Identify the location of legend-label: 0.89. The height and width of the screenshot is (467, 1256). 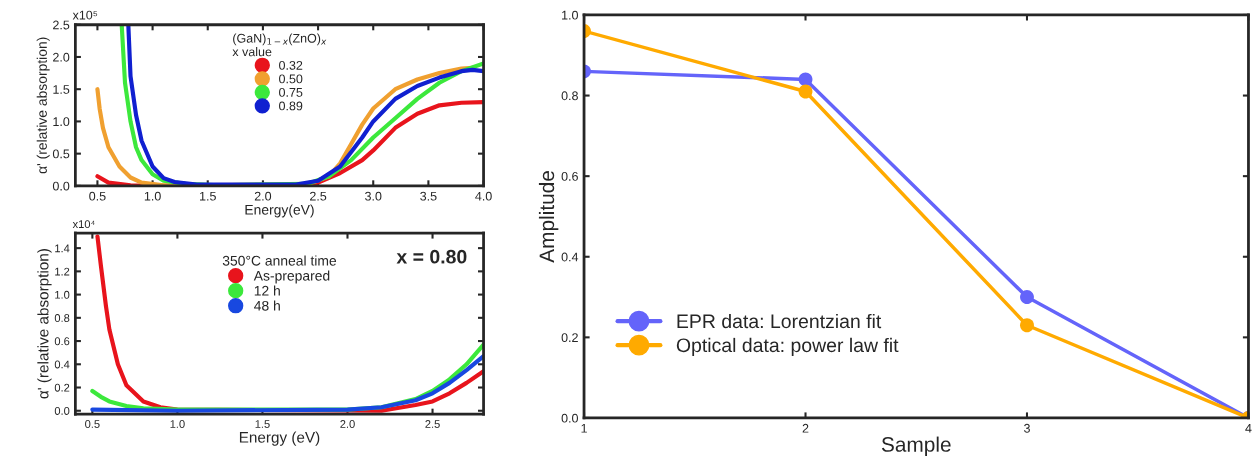
(291, 106).